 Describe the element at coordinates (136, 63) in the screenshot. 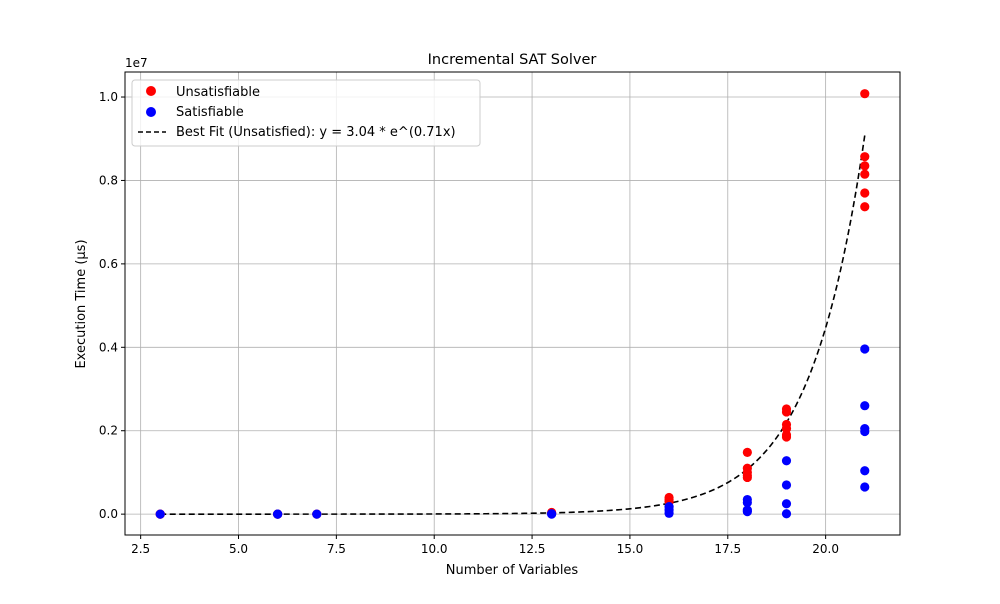

I see `y-axis-scale-label: 1e7` at that location.